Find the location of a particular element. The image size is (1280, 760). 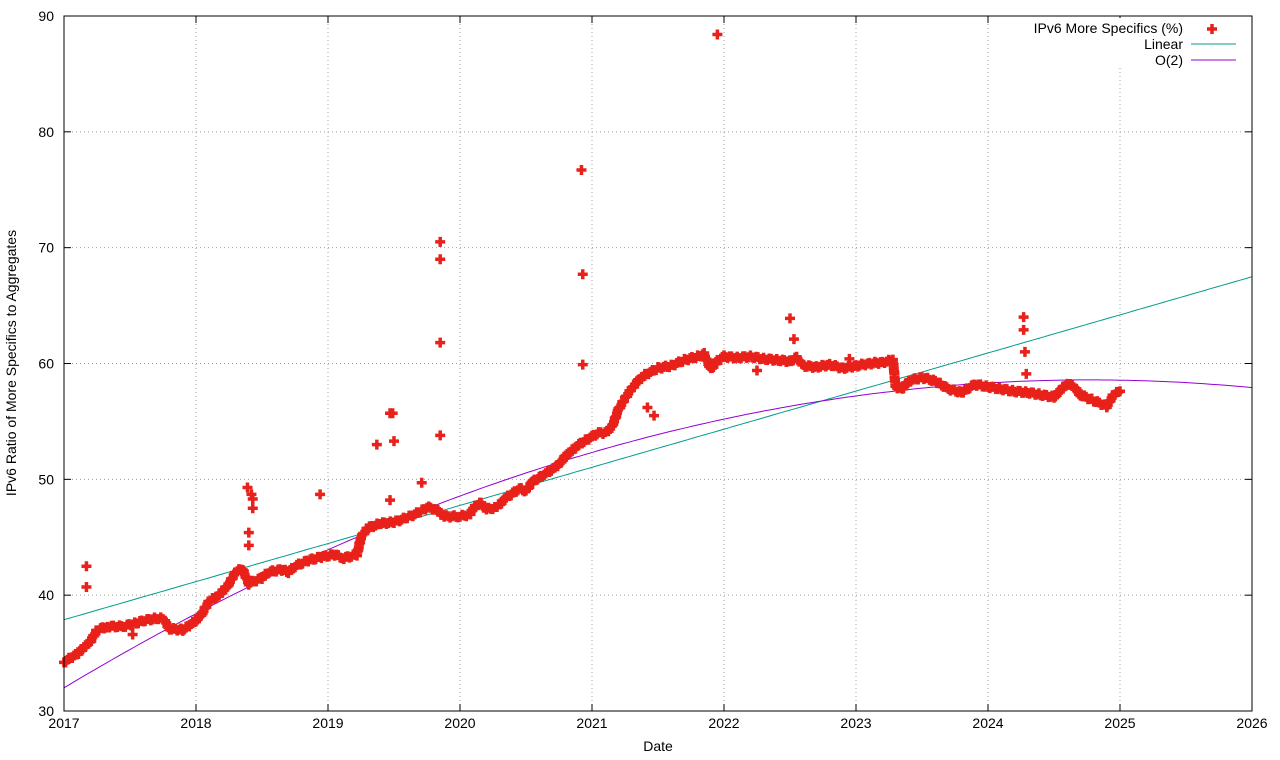

y-tick-label: 30 is located at coordinates (46, 711).